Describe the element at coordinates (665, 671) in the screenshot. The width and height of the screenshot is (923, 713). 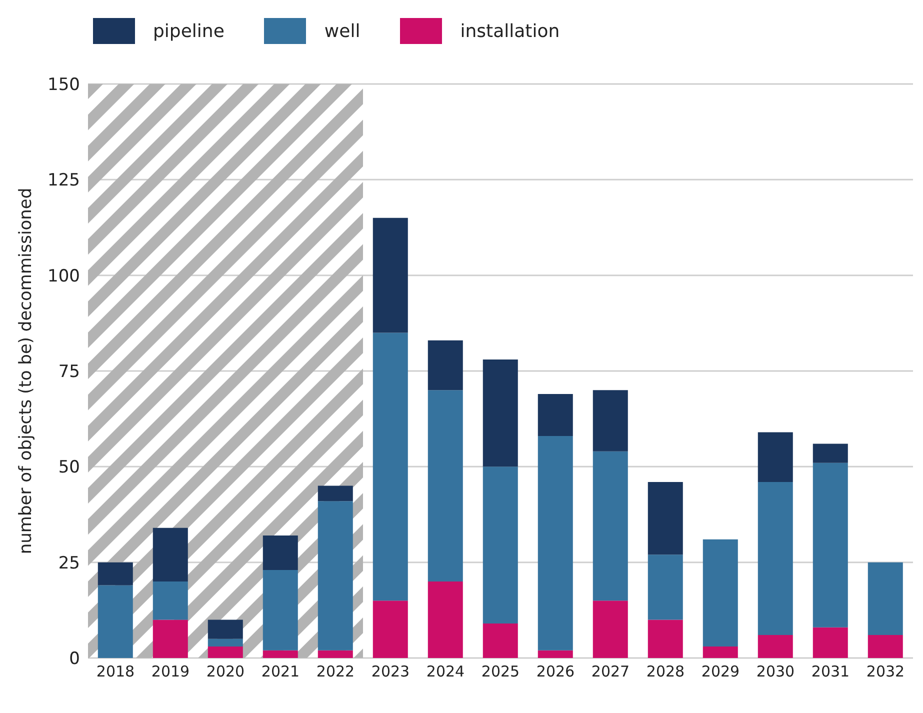
I see `x-tick-label: 2028` at that location.